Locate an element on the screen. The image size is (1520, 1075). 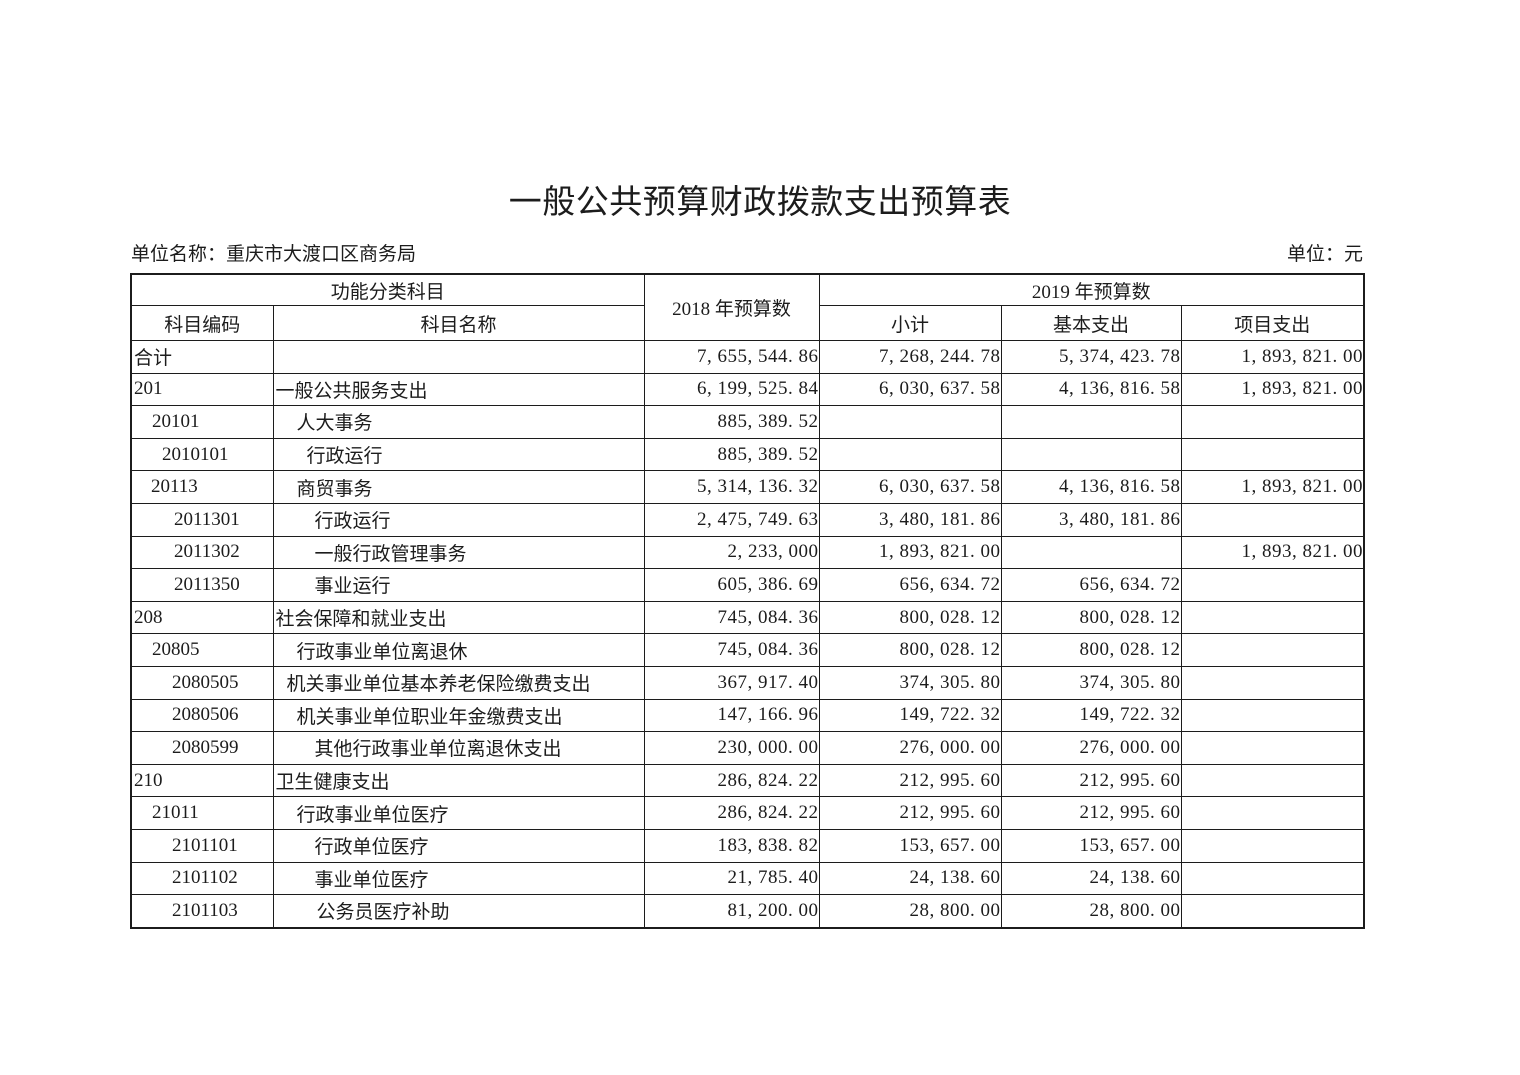
cell-subject-name: 行政事业单位离退休 is located at coordinates (458, 650).